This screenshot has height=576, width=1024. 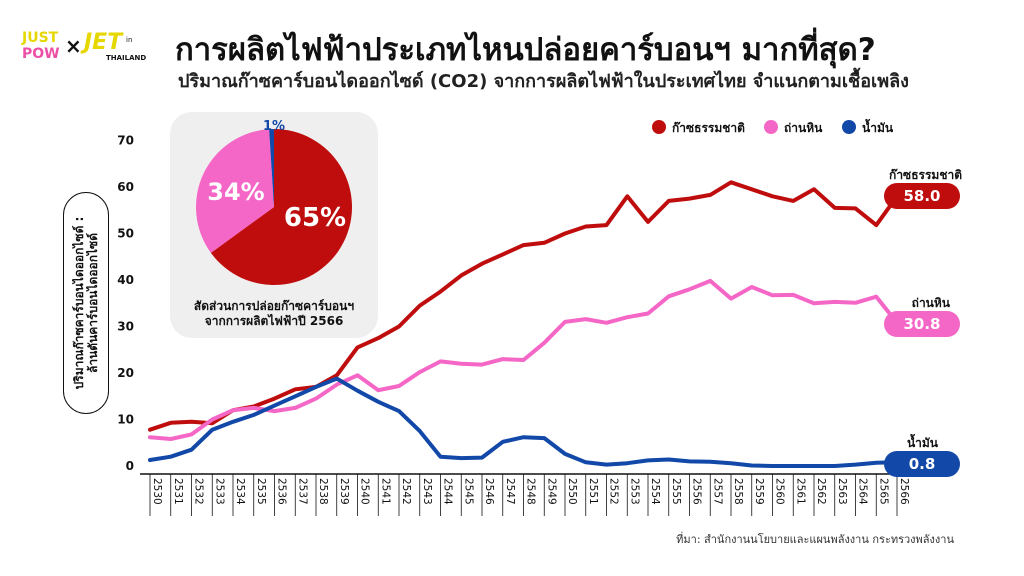 What do you see at coordinates (842, 491) in the screenshot?
I see `x-tick-label: 2563` at bounding box center [842, 491].